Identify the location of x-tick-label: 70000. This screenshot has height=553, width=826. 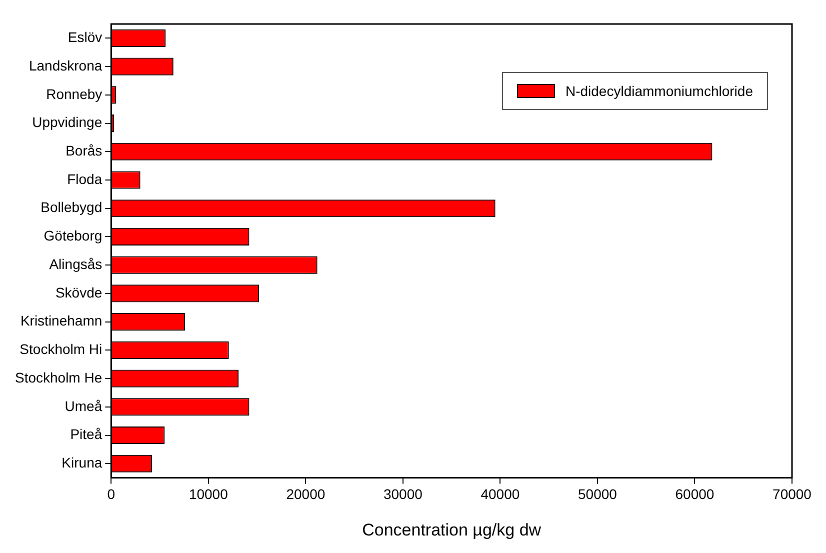
(792, 494).